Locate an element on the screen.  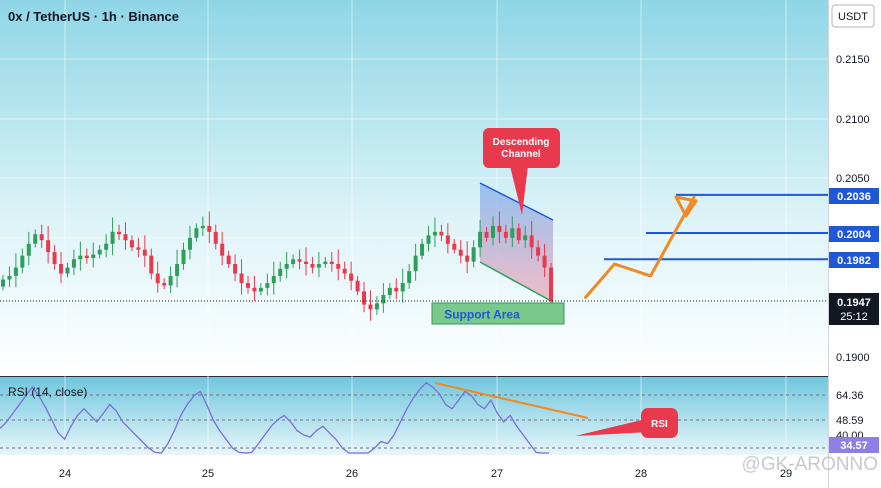
support-area: Support Area is located at coordinates (498, 313).